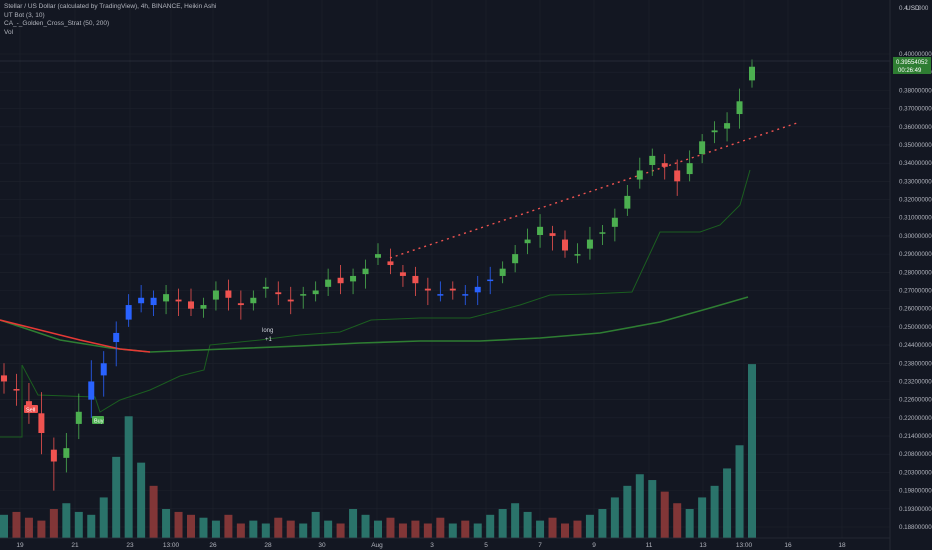 The height and width of the screenshot is (550, 932). I want to click on buy-marker, so click(98, 420).